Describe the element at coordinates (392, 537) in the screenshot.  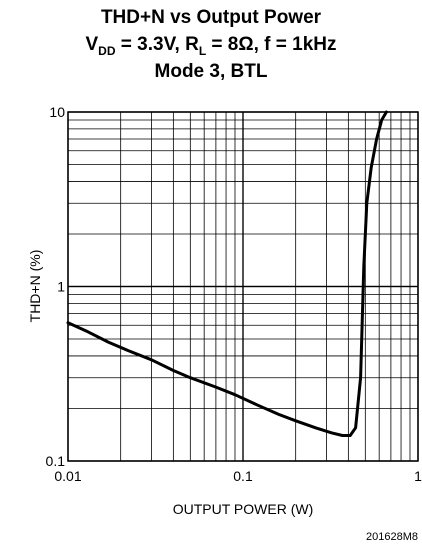
I see `figure-code: 201628M8` at that location.